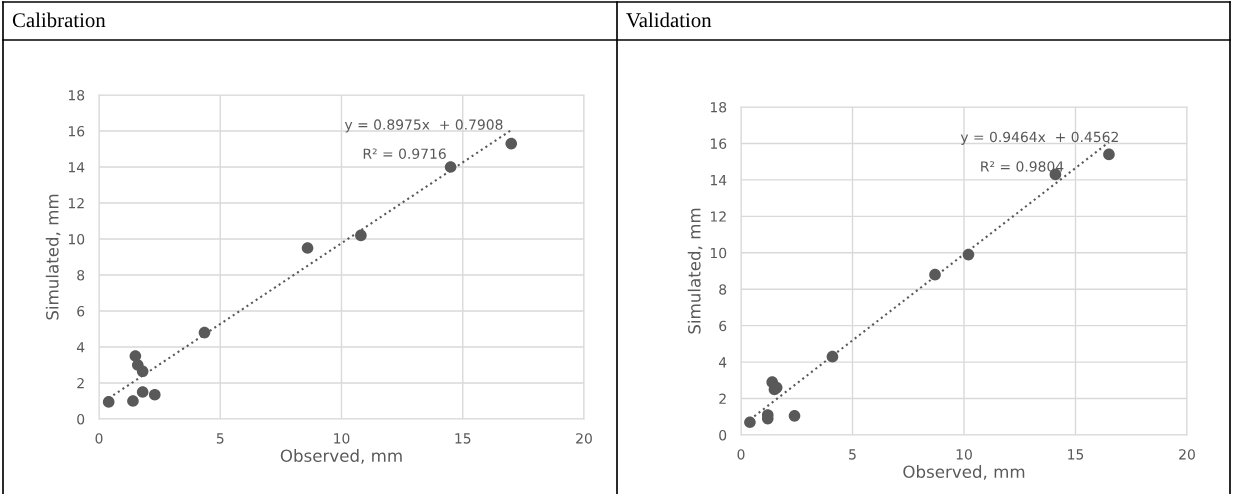 The height and width of the screenshot is (494, 1233). I want to click on y-tick-label: 0, so click(81, 419).